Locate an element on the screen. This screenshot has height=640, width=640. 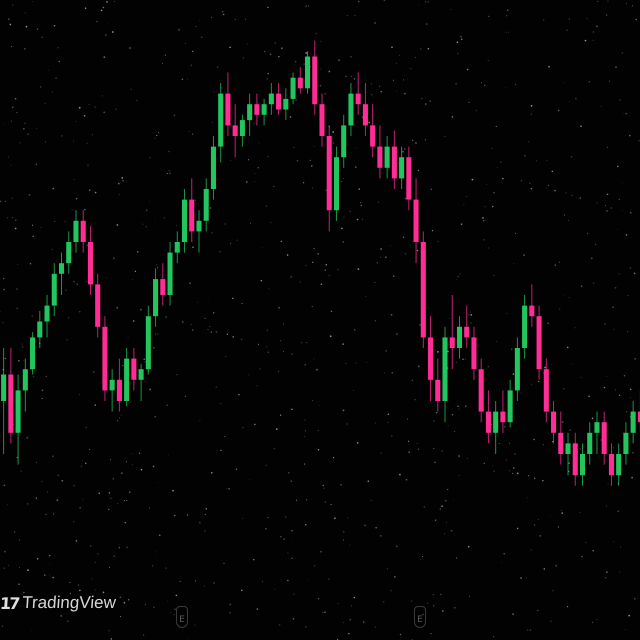
tradingview-logo-icon: 17 is located at coordinates (9, 603).